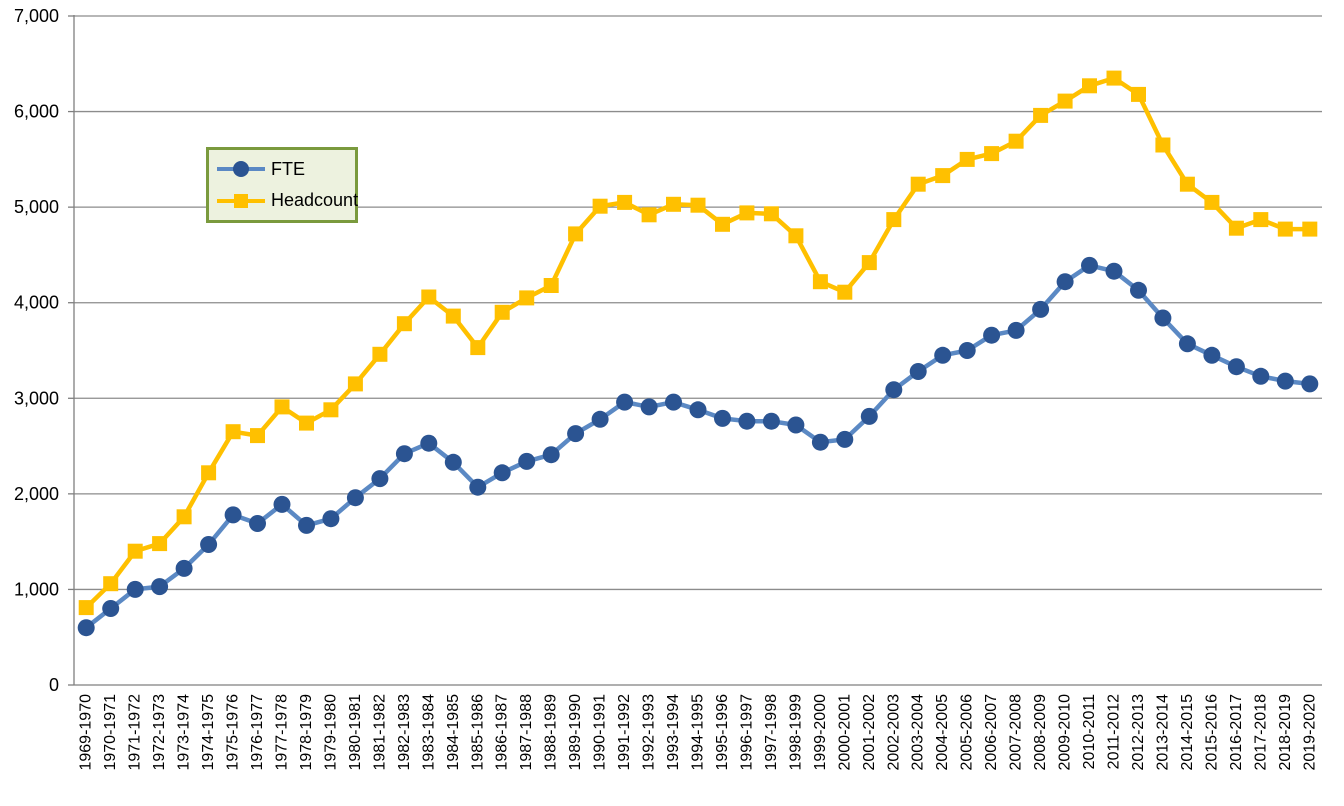  Describe the element at coordinates (1162, 732) in the screenshot. I see `x-tick-label: 2013-2014` at that location.